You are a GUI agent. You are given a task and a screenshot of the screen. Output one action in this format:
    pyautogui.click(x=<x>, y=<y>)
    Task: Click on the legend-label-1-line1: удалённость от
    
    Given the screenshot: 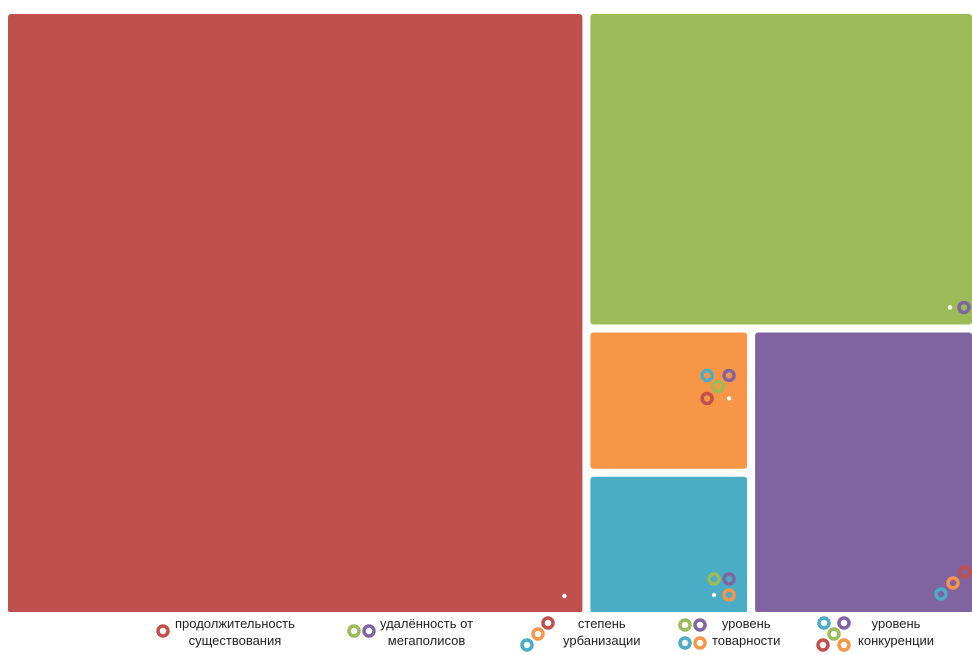 What is the action you would take?
    pyautogui.click(x=427, y=623)
    